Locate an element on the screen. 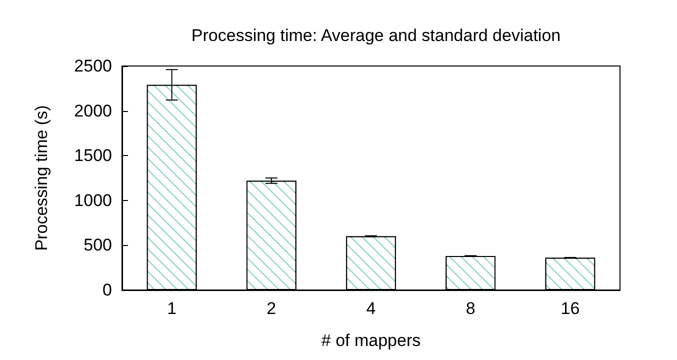  x-tick-label: 4 is located at coordinates (371, 308).